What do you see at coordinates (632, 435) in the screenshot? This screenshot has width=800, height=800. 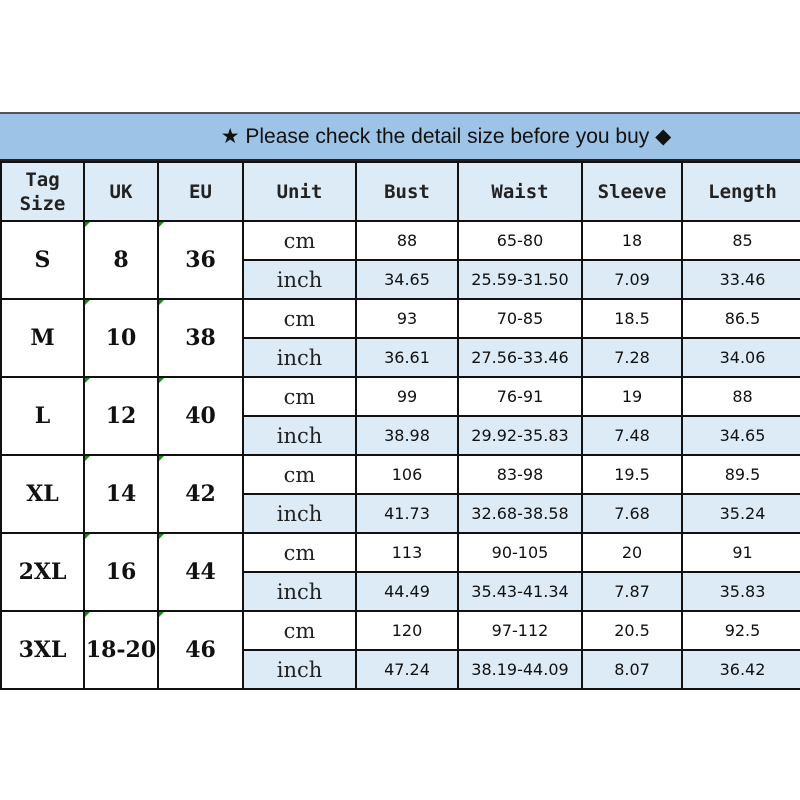 I see `sleeve-cell: 7.48` at bounding box center [632, 435].